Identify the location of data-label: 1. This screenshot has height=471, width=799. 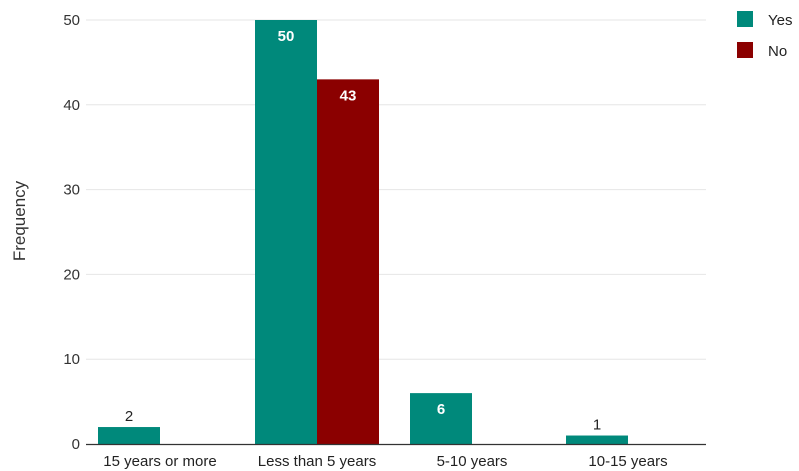
(597, 425).